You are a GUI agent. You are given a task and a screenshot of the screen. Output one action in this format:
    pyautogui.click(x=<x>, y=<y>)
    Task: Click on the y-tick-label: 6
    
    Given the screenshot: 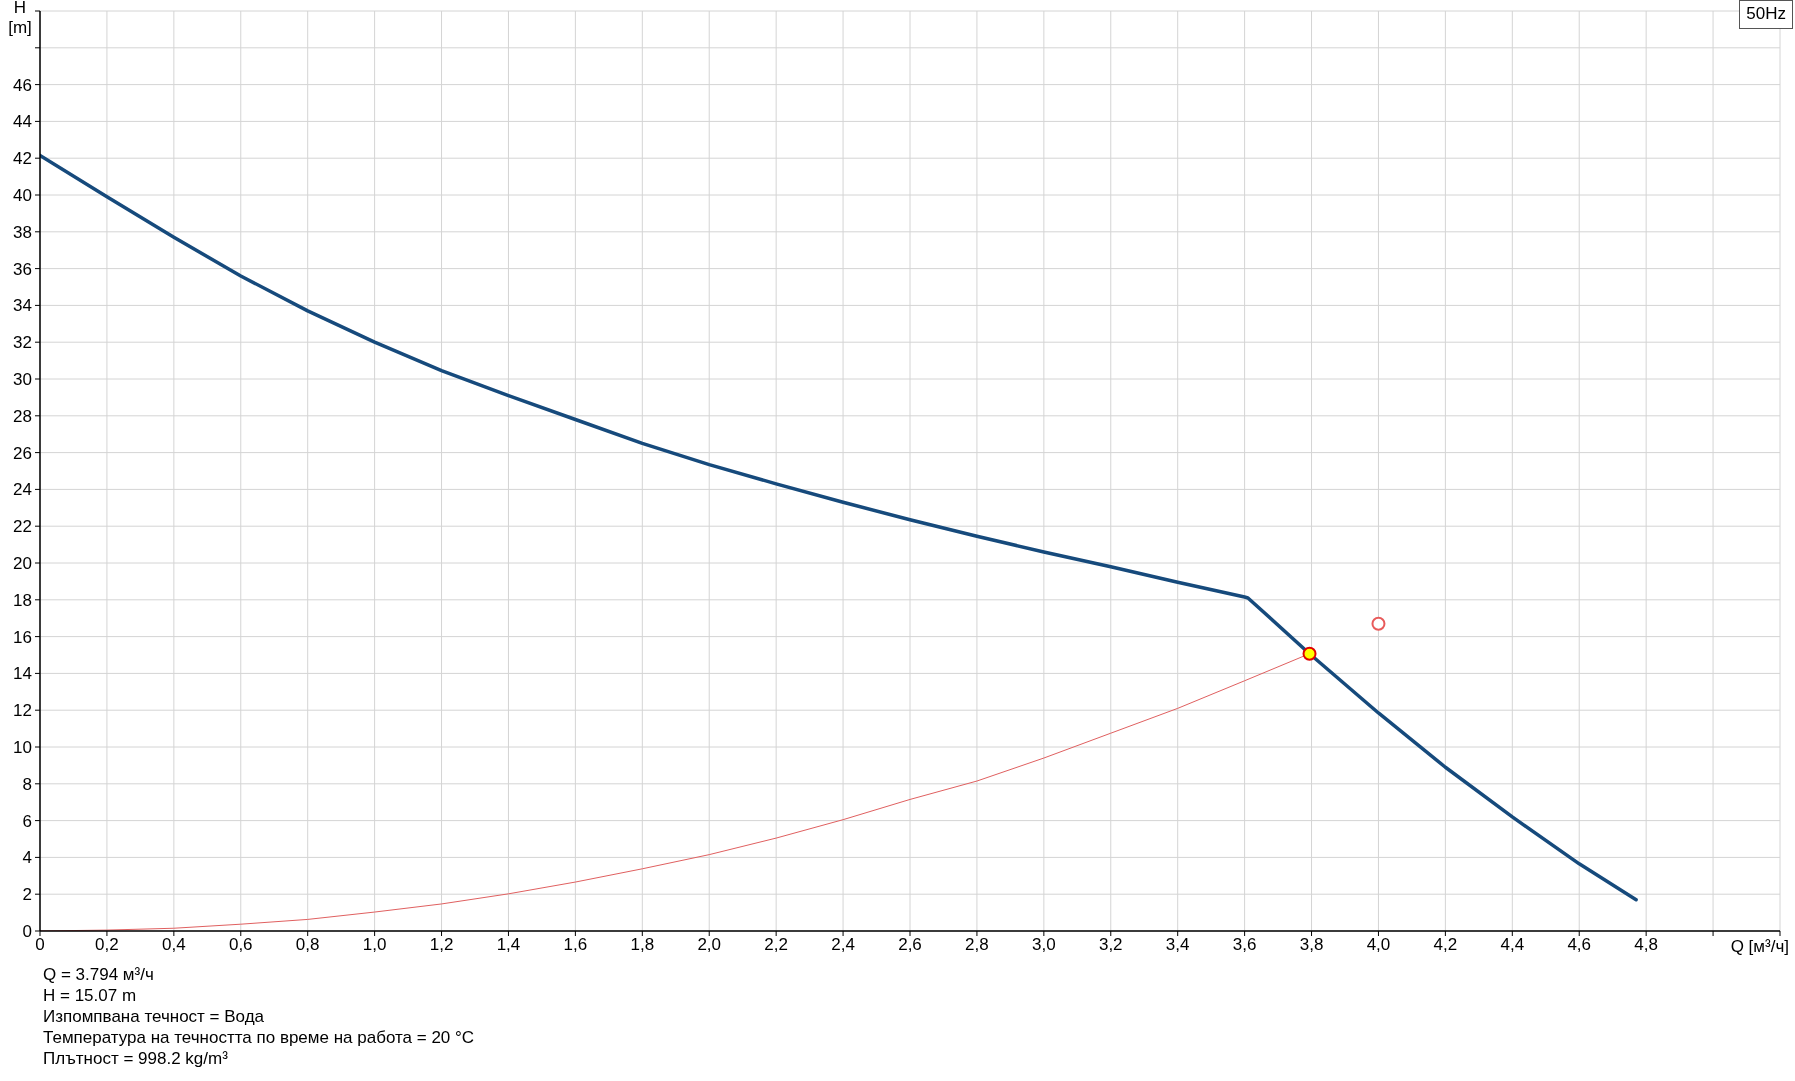 What is the action you would take?
    pyautogui.click(x=27, y=821)
    